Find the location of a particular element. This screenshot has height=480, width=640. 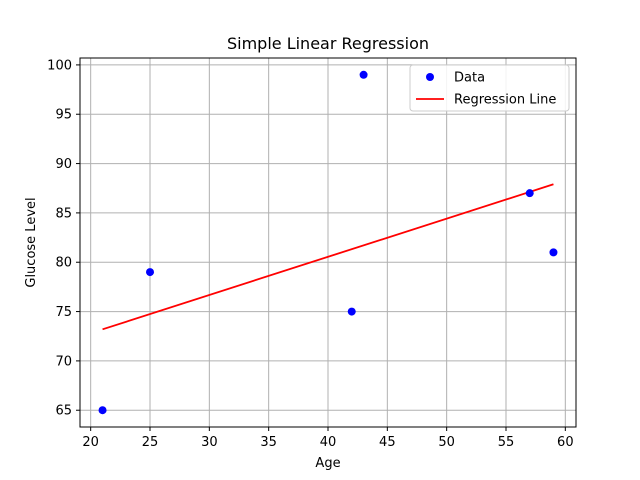

y-tick-label: 65 is located at coordinates (63, 411).